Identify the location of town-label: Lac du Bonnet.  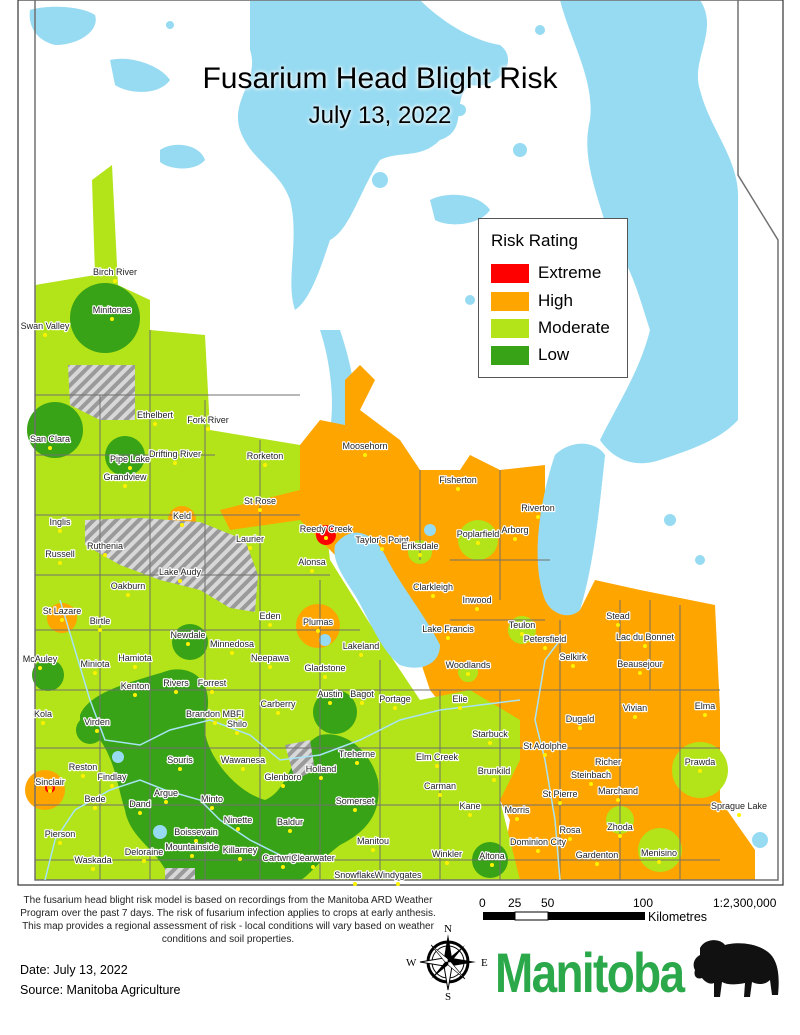
(645, 637).